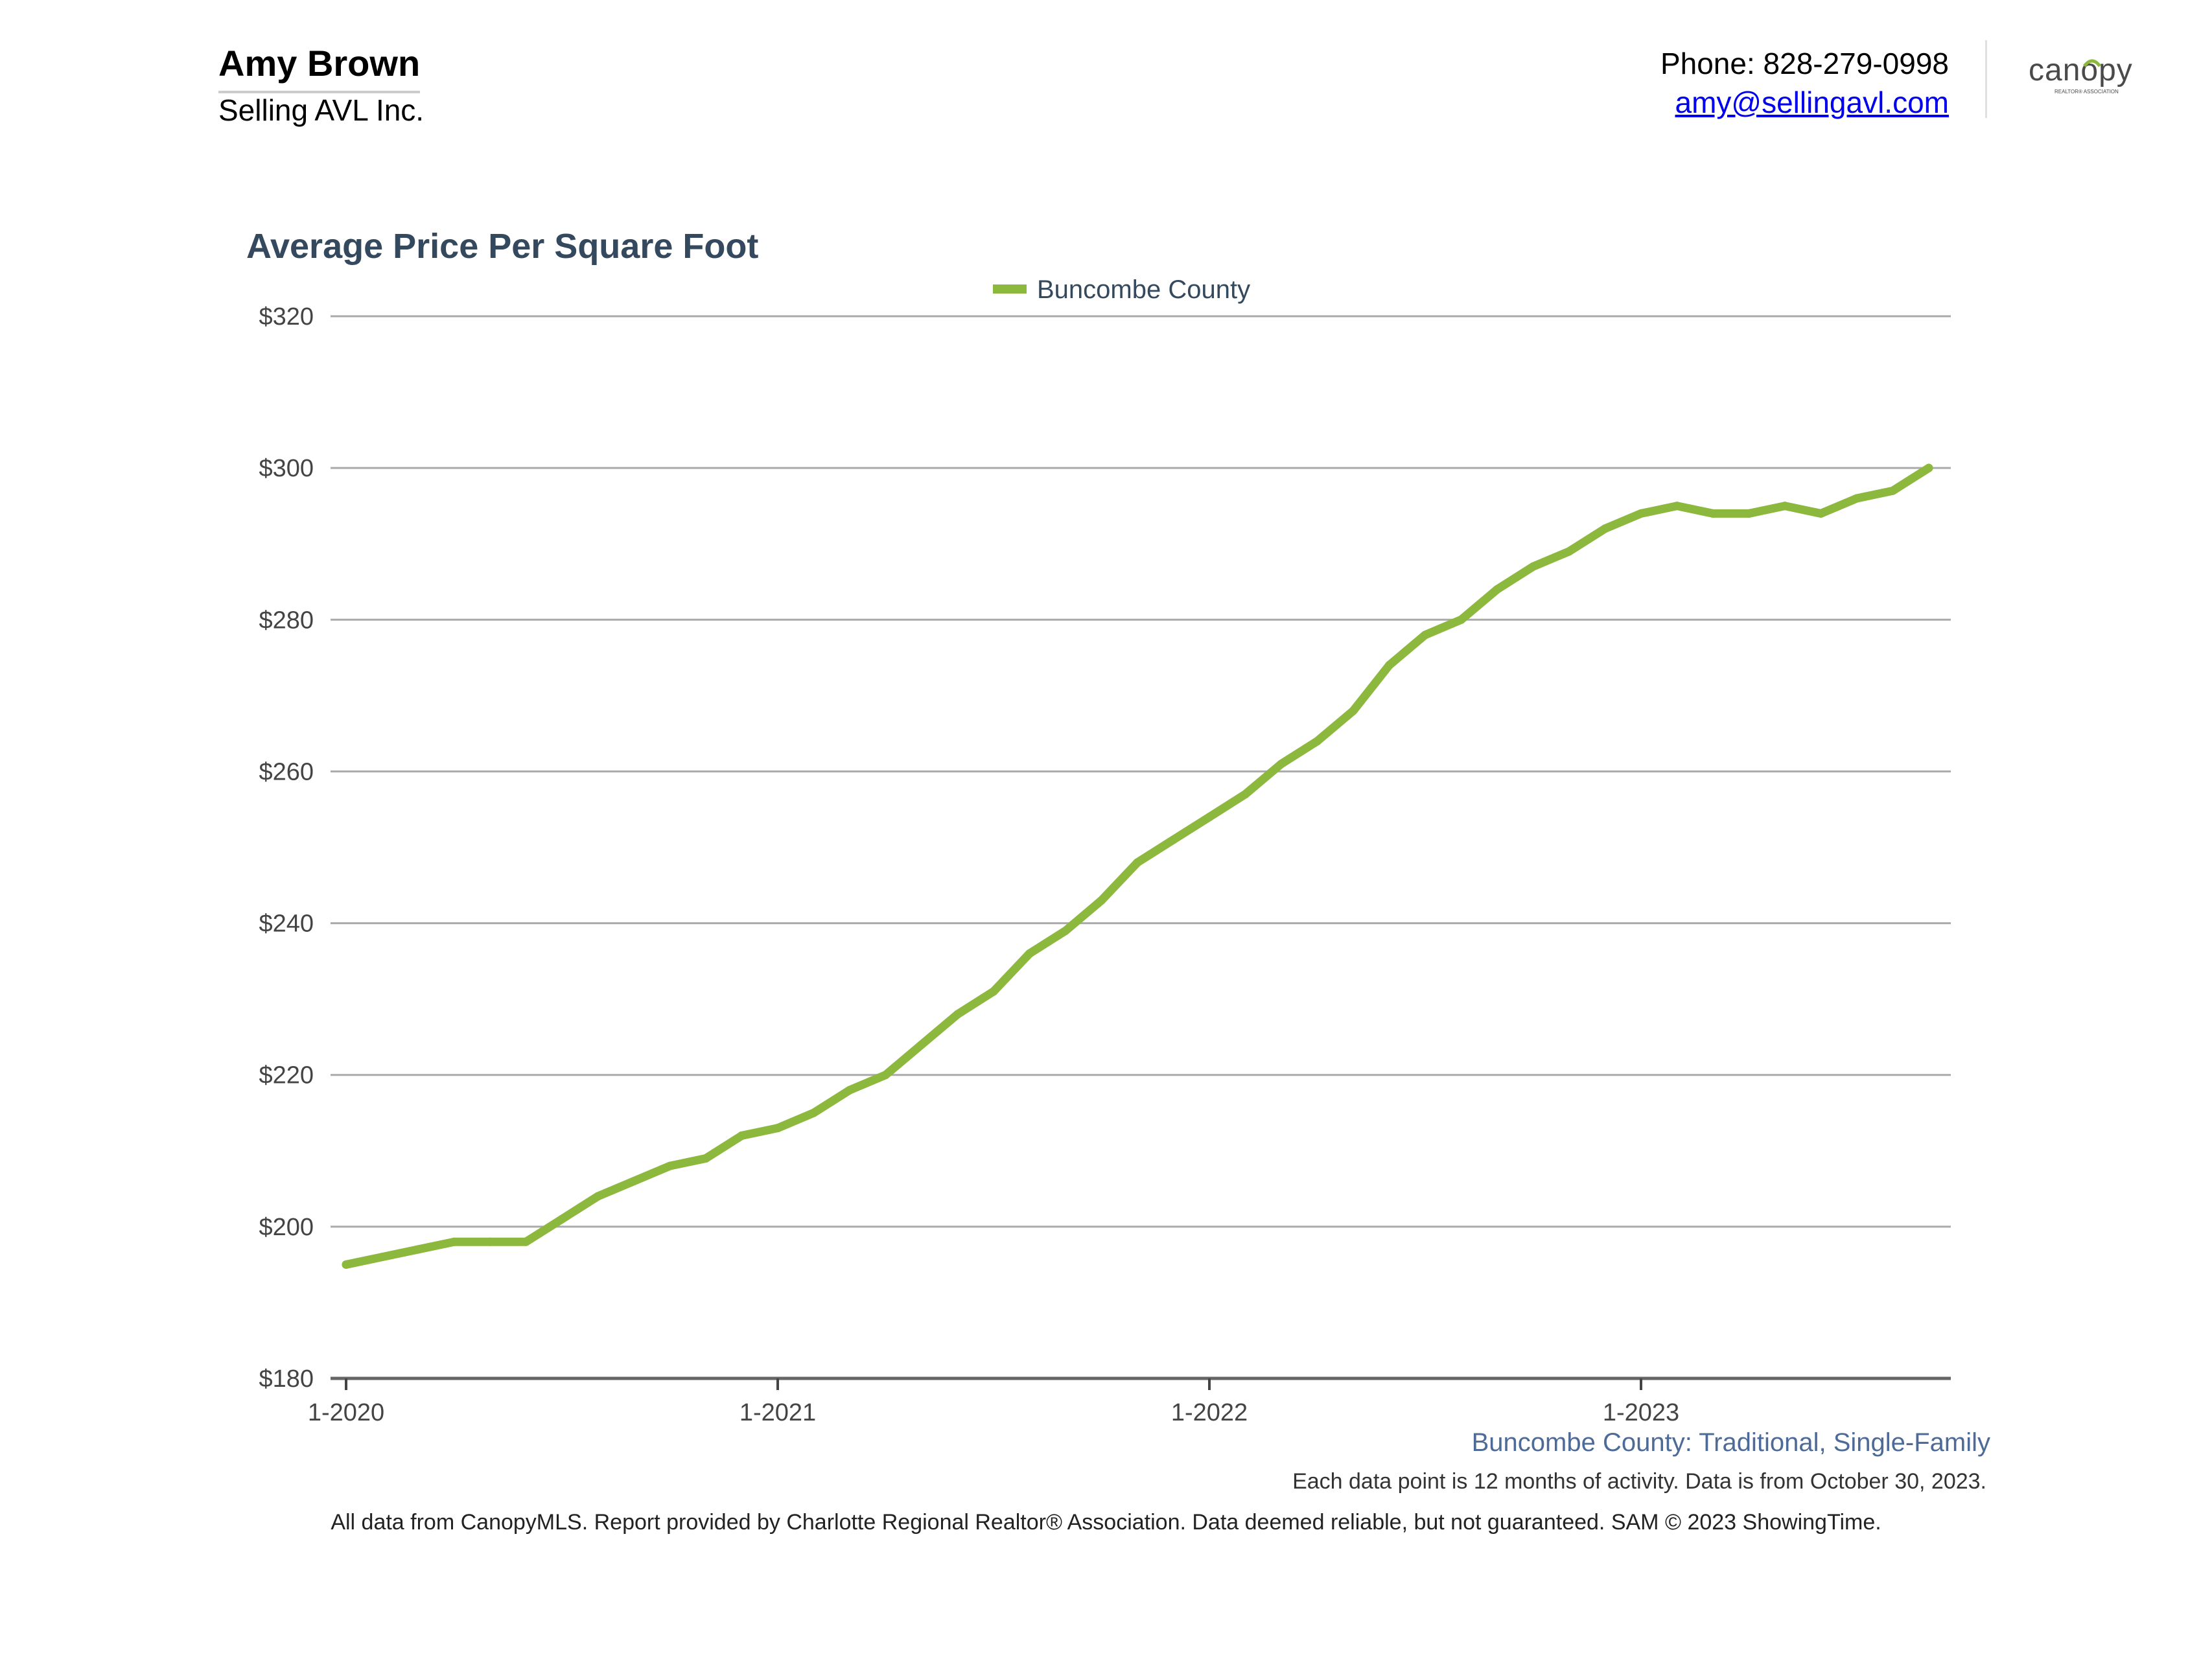 This screenshot has height=1659, width=2212. What do you see at coordinates (2081, 70) in the screenshot?
I see `logo-wordmark: canopy` at bounding box center [2081, 70].